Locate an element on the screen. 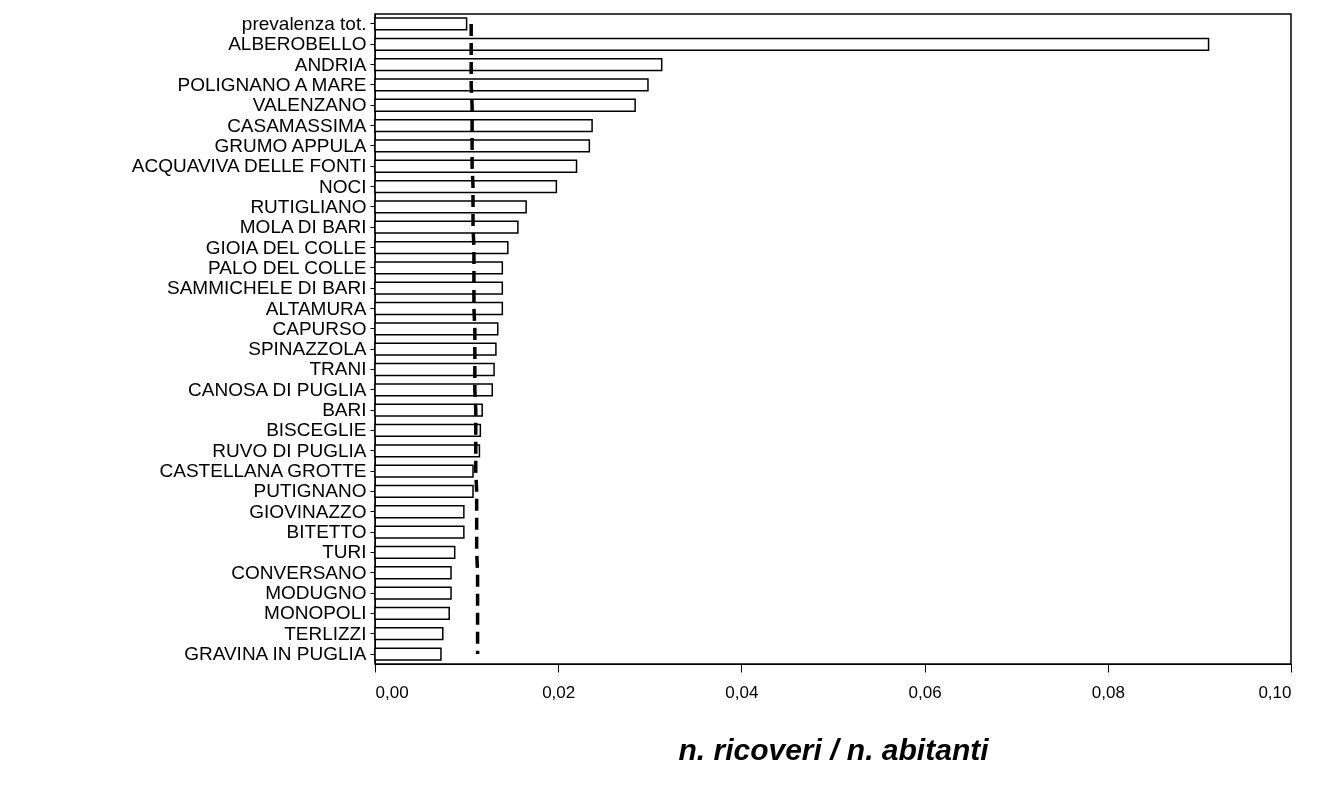 The height and width of the screenshot is (797, 1328). y-tick-label: RUTIGLIANO is located at coordinates (308, 206).